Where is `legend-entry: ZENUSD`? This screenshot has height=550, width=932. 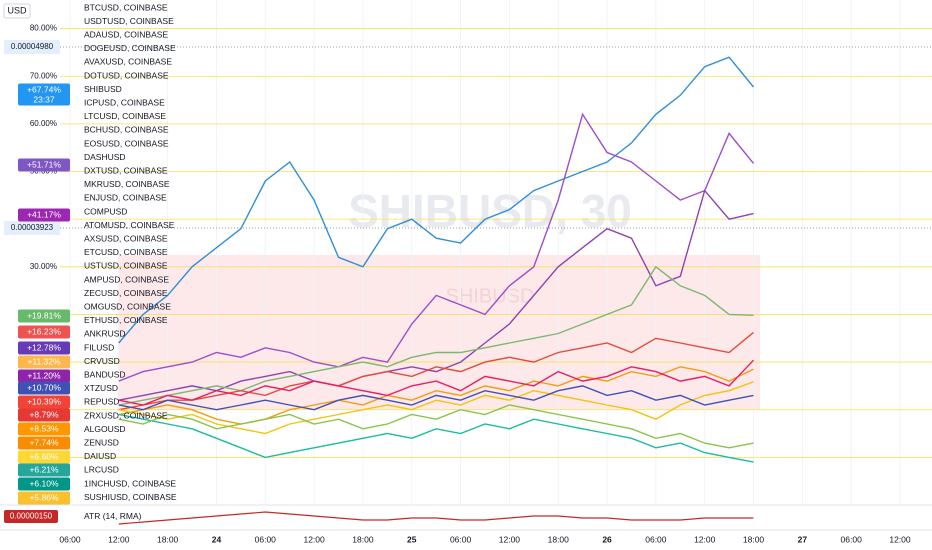 legend-entry: ZENUSD is located at coordinates (101, 442).